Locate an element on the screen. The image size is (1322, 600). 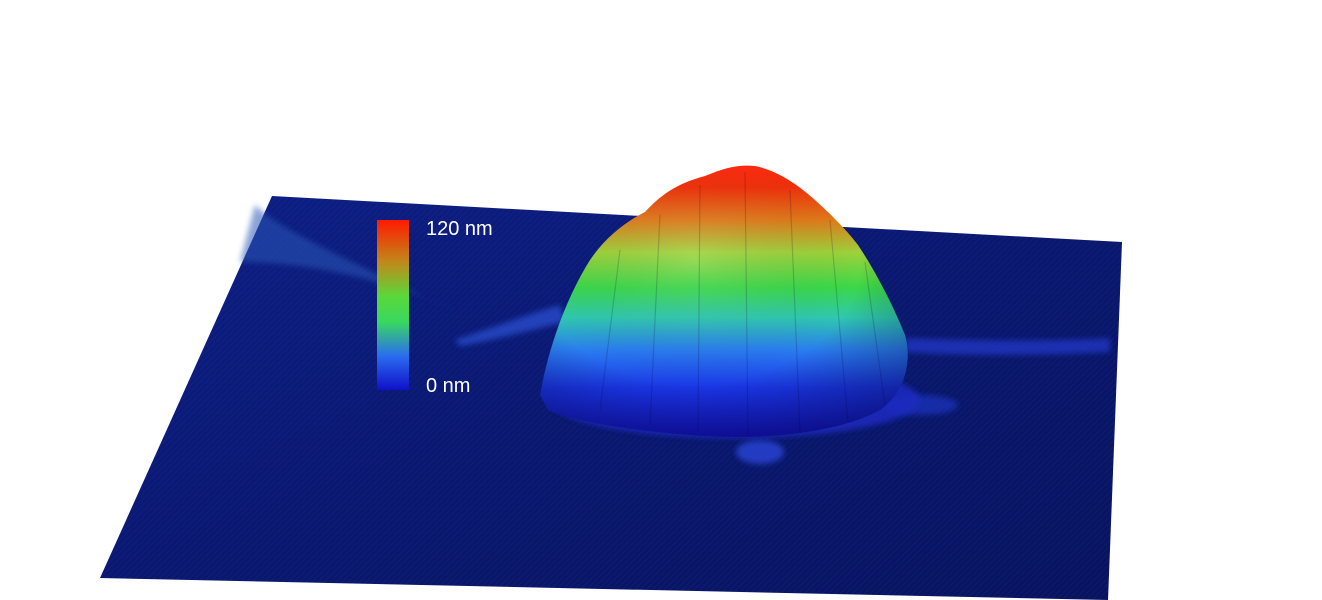
surface-debris is located at coordinates (760, 452).